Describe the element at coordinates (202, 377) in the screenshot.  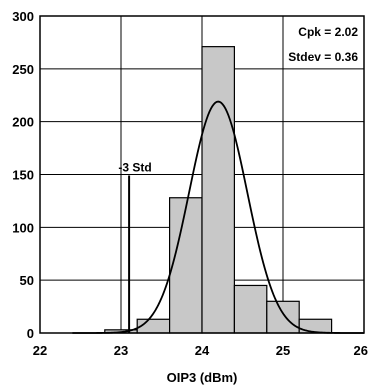
I see `x-axis-title: OIP3 (dBm)` at that location.